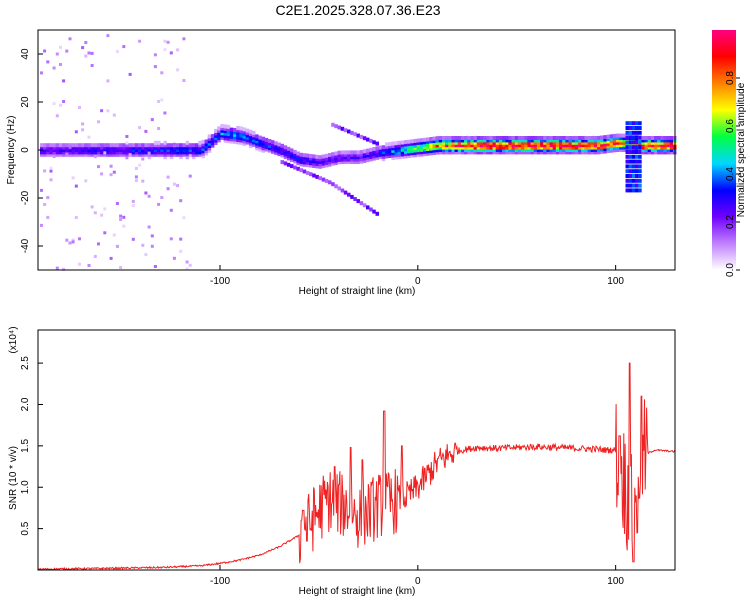 This screenshot has width=750, height=600. What do you see at coordinates (418, 281) in the screenshot?
I see `spectrogram-xtick-label: 0` at bounding box center [418, 281].